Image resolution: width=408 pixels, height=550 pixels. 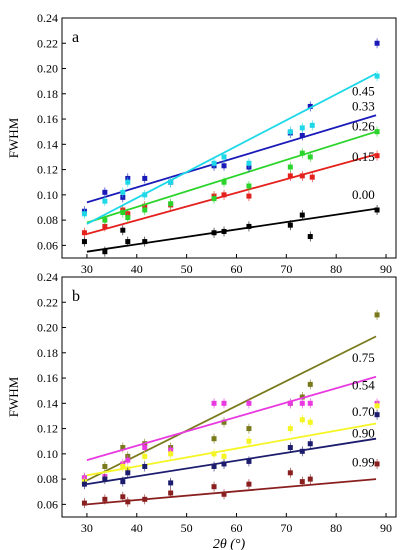 I want to click on series-0.90, so click(x=230, y=449).